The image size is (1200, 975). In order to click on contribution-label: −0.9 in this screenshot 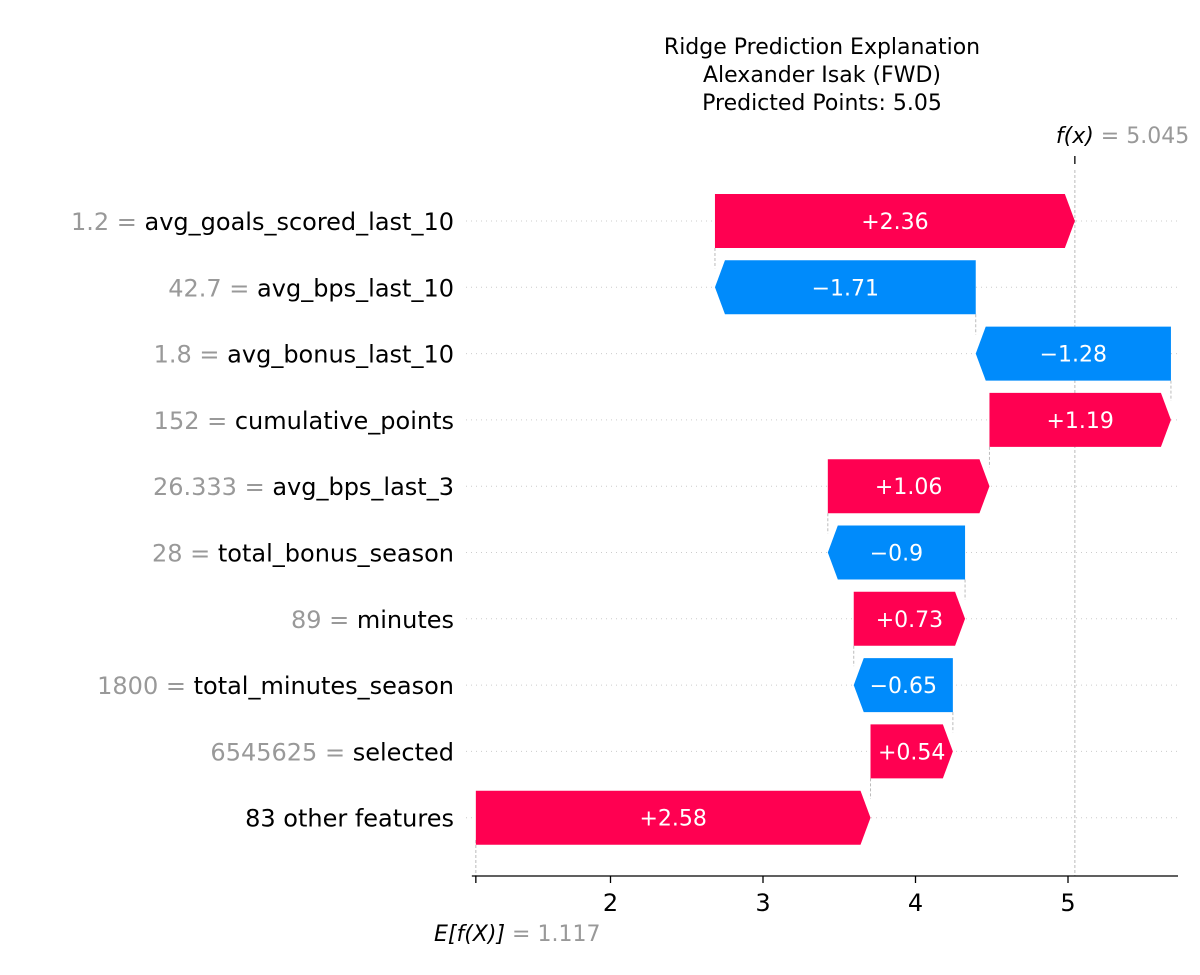, I will do `click(896, 554)`.